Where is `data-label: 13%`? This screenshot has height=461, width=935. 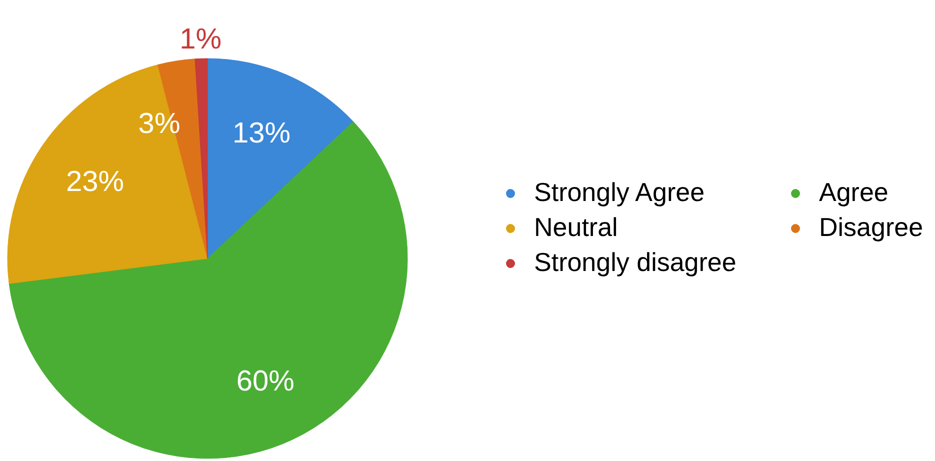 data-label: 13% is located at coordinates (261, 134).